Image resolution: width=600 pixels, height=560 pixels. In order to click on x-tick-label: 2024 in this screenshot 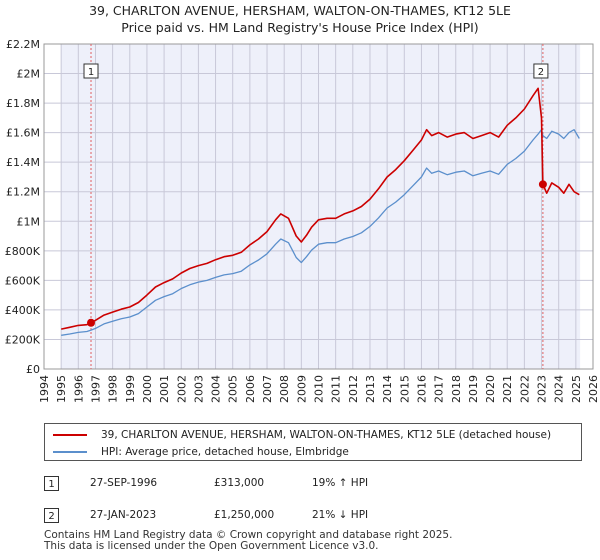, I will do `click(559, 389)`.